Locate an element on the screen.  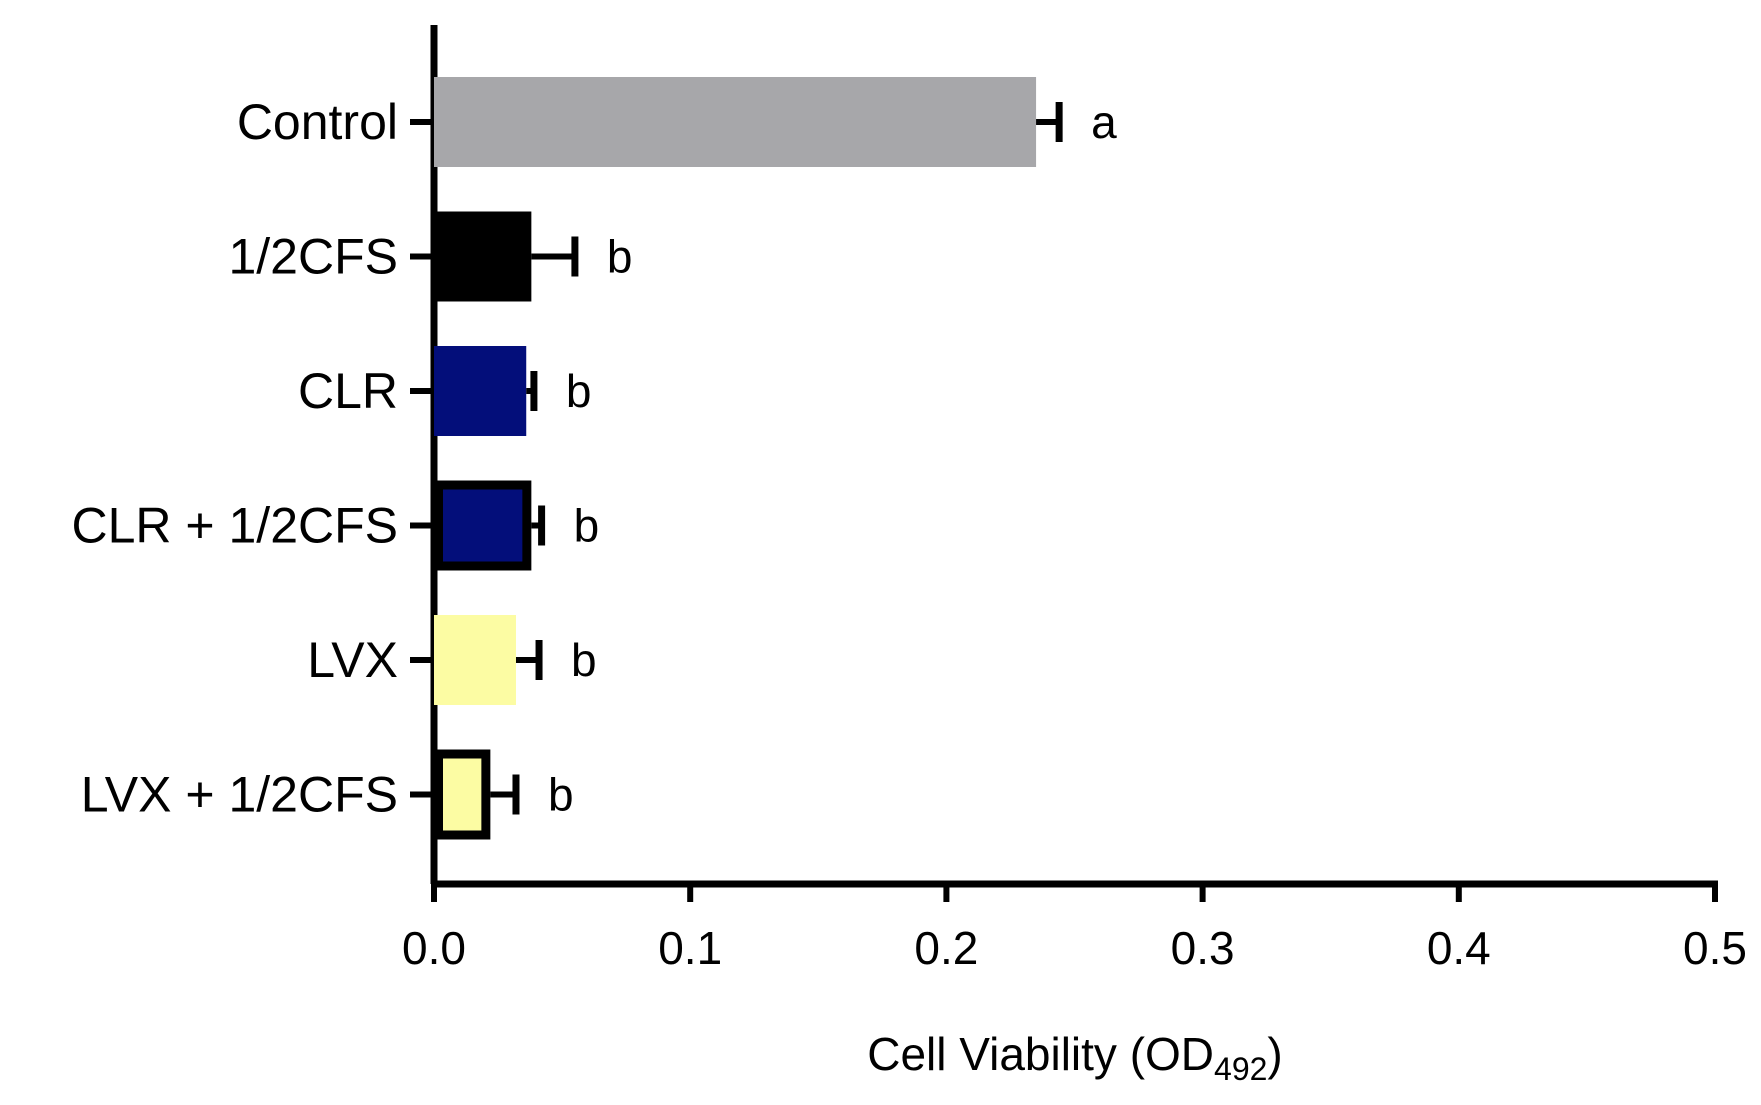
x-tick-label: 0.2 is located at coordinates (946, 948).